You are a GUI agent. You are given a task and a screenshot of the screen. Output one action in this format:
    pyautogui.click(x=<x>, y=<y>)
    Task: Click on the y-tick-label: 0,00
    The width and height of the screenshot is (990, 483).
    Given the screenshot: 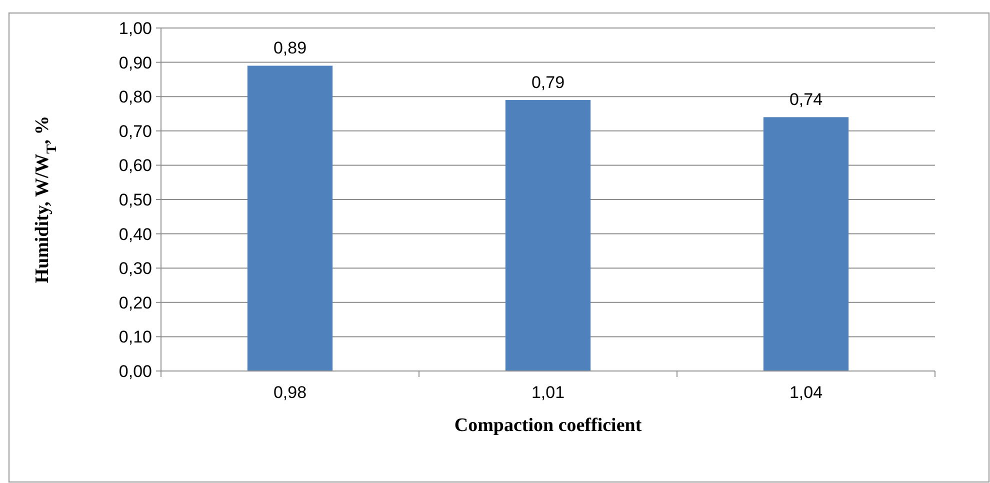 What is the action you would take?
    pyautogui.click(x=135, y=371)
    